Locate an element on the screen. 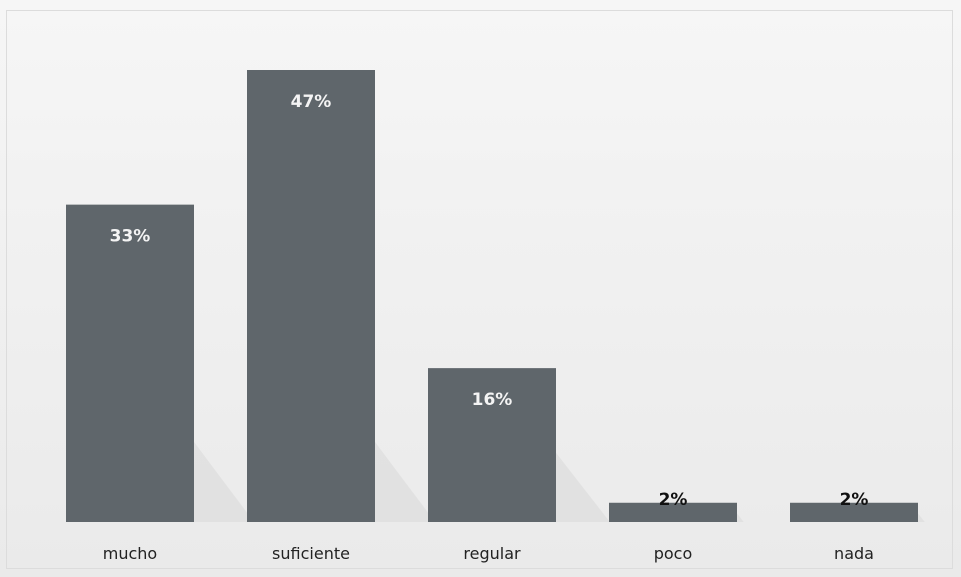 Image resolution: width=961 pixels, height=577 pixels. bar-shadow-nada is located at coordinates (921, 517).